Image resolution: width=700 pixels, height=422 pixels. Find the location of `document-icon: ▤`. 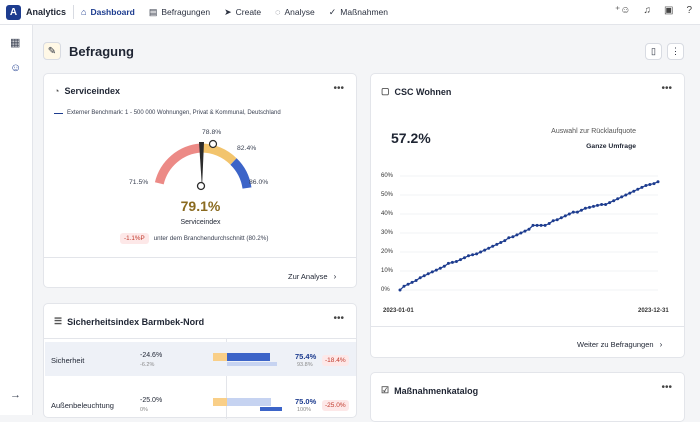

document-icon: ▤ is located at coordinates (153, 11).